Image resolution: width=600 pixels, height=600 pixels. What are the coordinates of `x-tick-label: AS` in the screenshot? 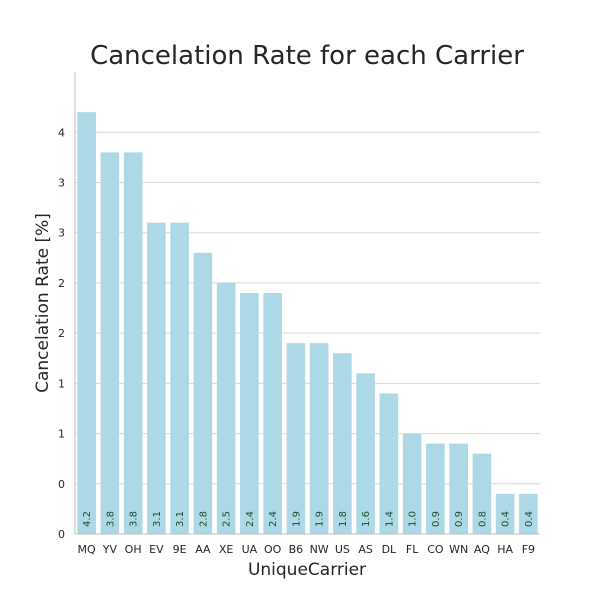 It's located at (365, 549).